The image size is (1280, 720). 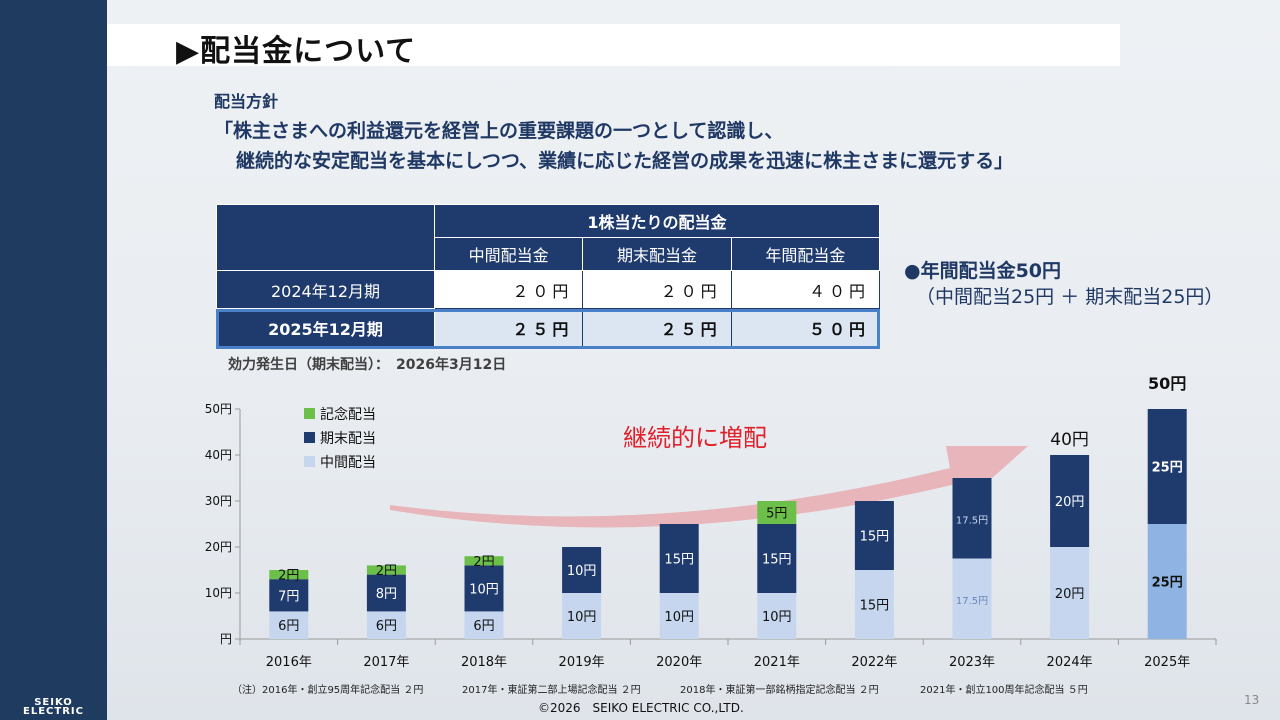 I want to click on page-title: ▶配当金について, so click(x=296, y=51).